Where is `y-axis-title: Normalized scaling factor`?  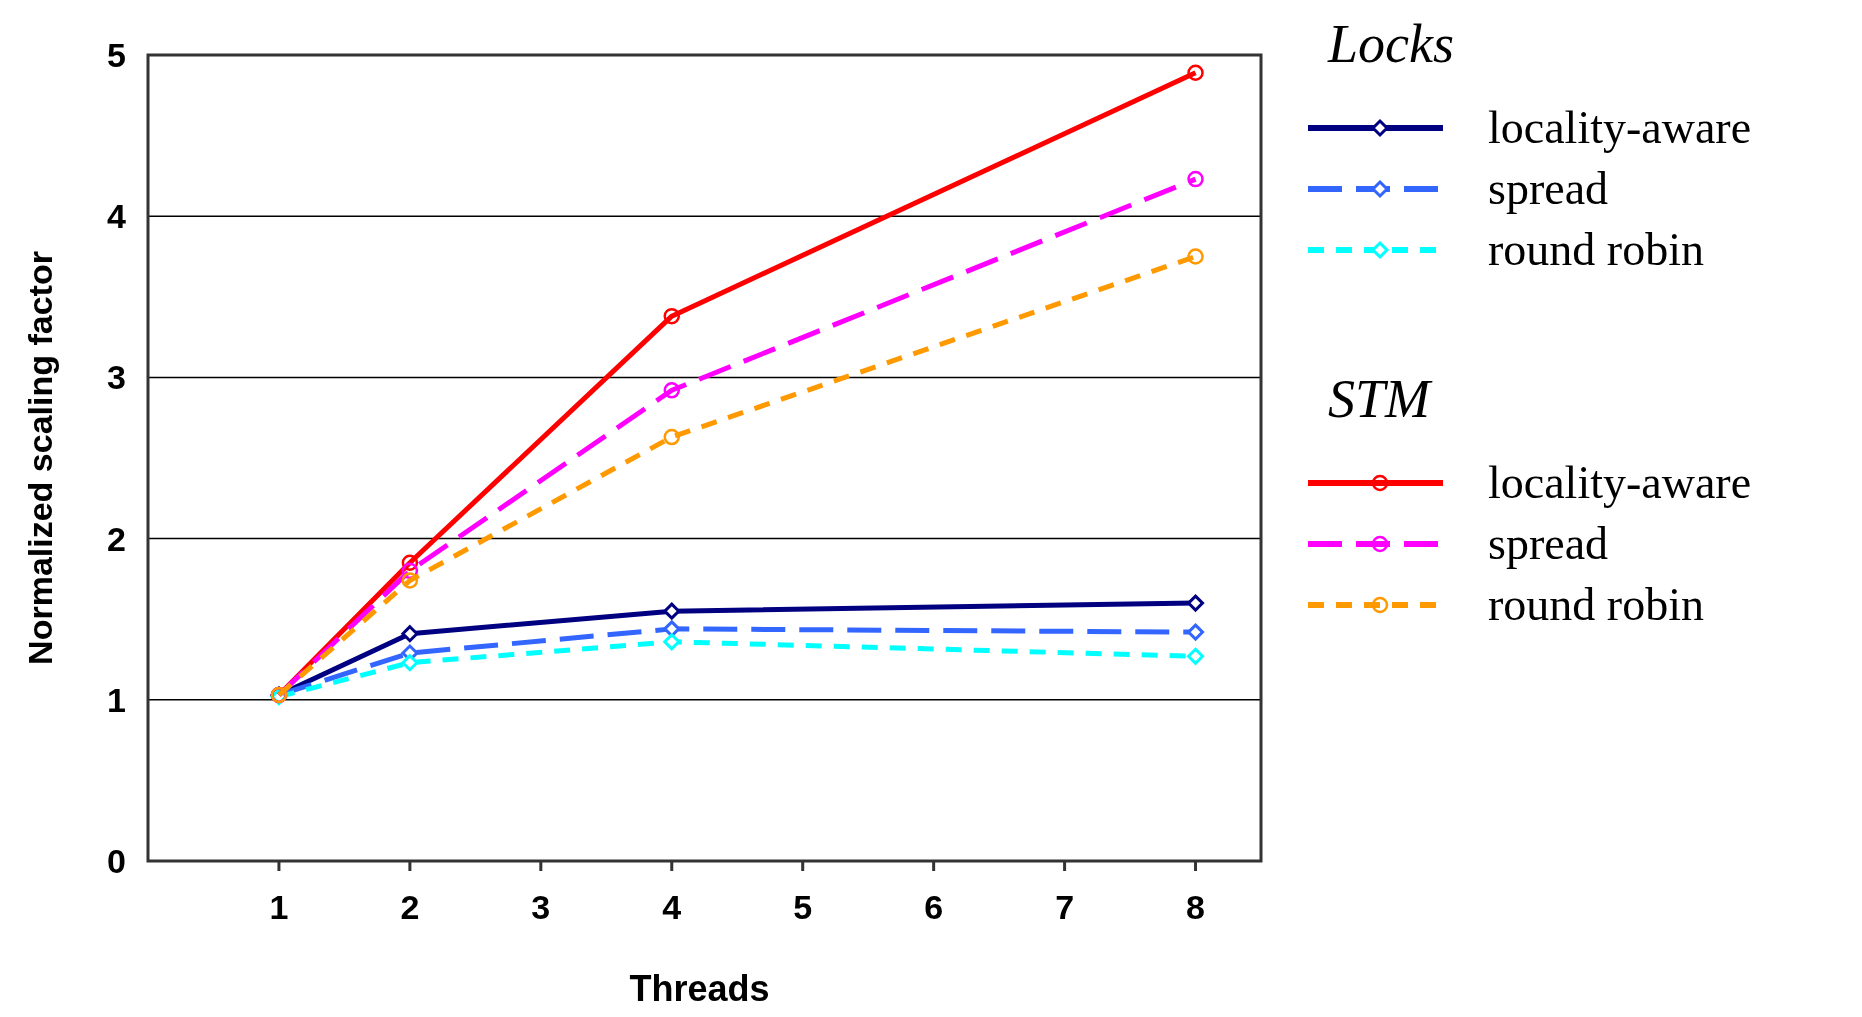
y-axis-title: Normalized scaling factor is located at coordinates (40, 458).